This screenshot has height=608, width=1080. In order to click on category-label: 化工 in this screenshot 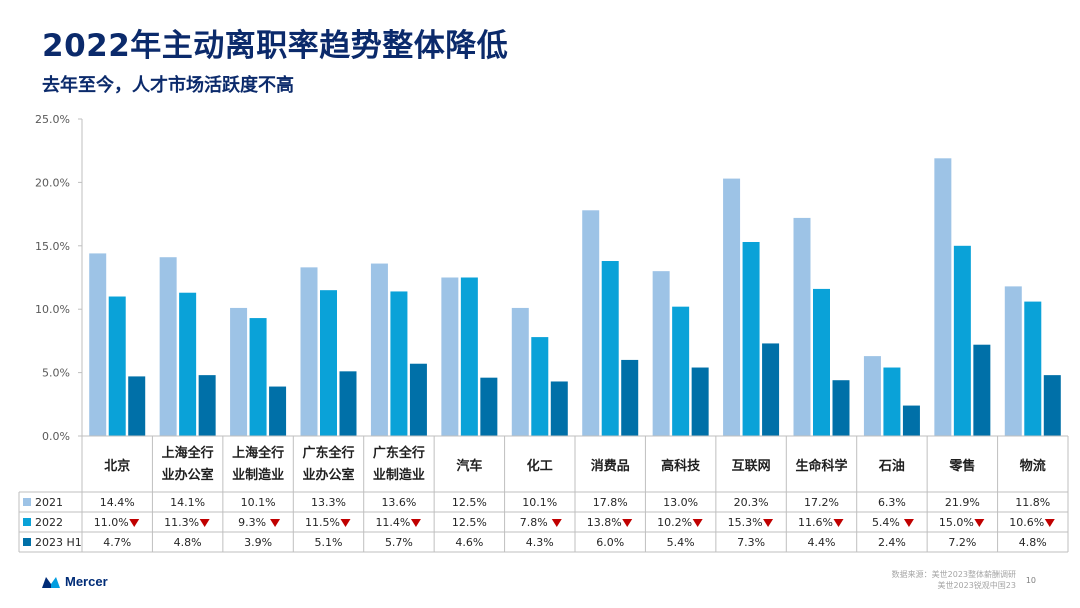, I will do `click(540, 466)`.